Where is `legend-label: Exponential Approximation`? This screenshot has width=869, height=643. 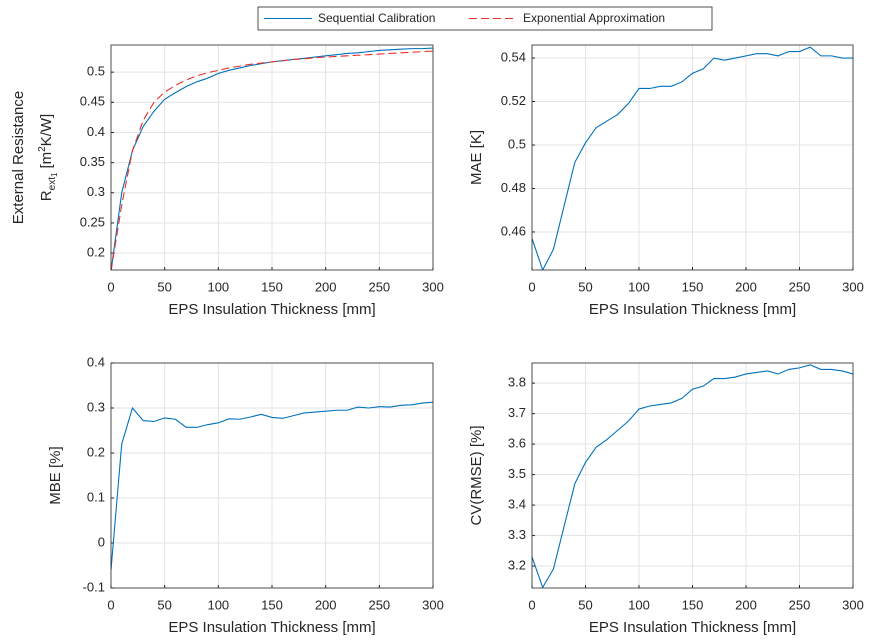
legend-label: Exponential Approximation is located at coordinates (594, 18).